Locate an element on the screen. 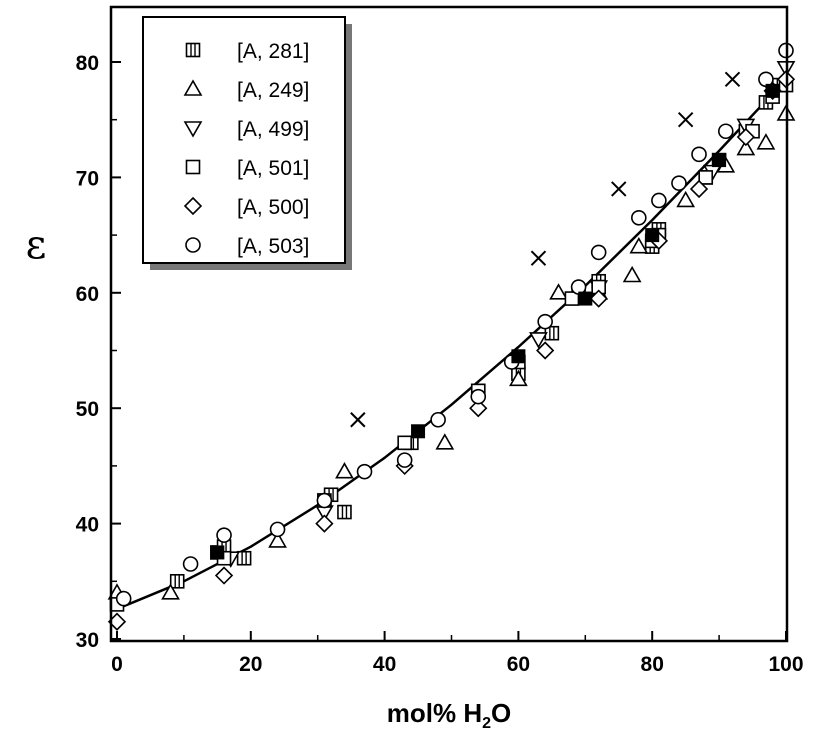 The height and width of the screenshot is (734, 819). legend-item: [A, 503] is located at coordinates (247, 246).